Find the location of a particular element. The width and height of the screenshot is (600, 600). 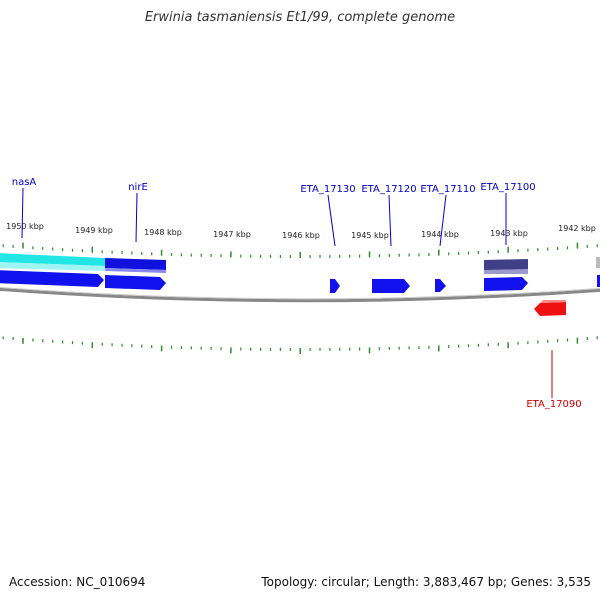

gene-label-eta17090: ETA_17090 is located at coordinates (553, 404).